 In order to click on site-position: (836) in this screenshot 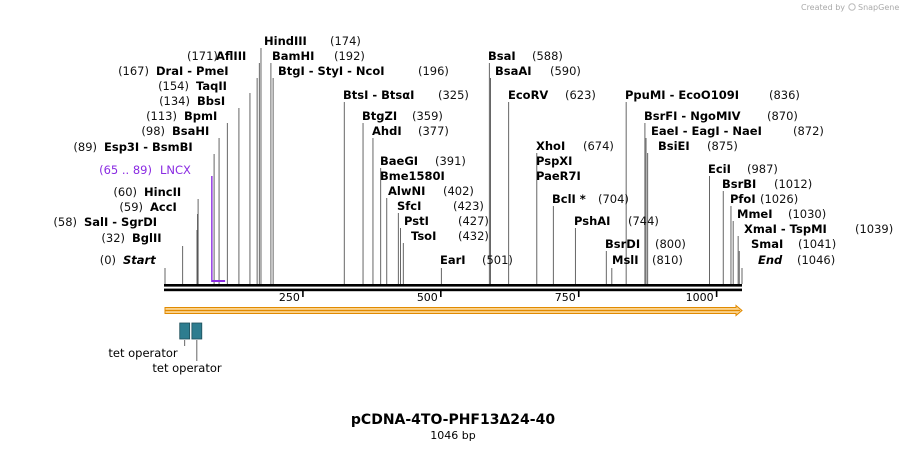, I will do `click(784, 95)`.